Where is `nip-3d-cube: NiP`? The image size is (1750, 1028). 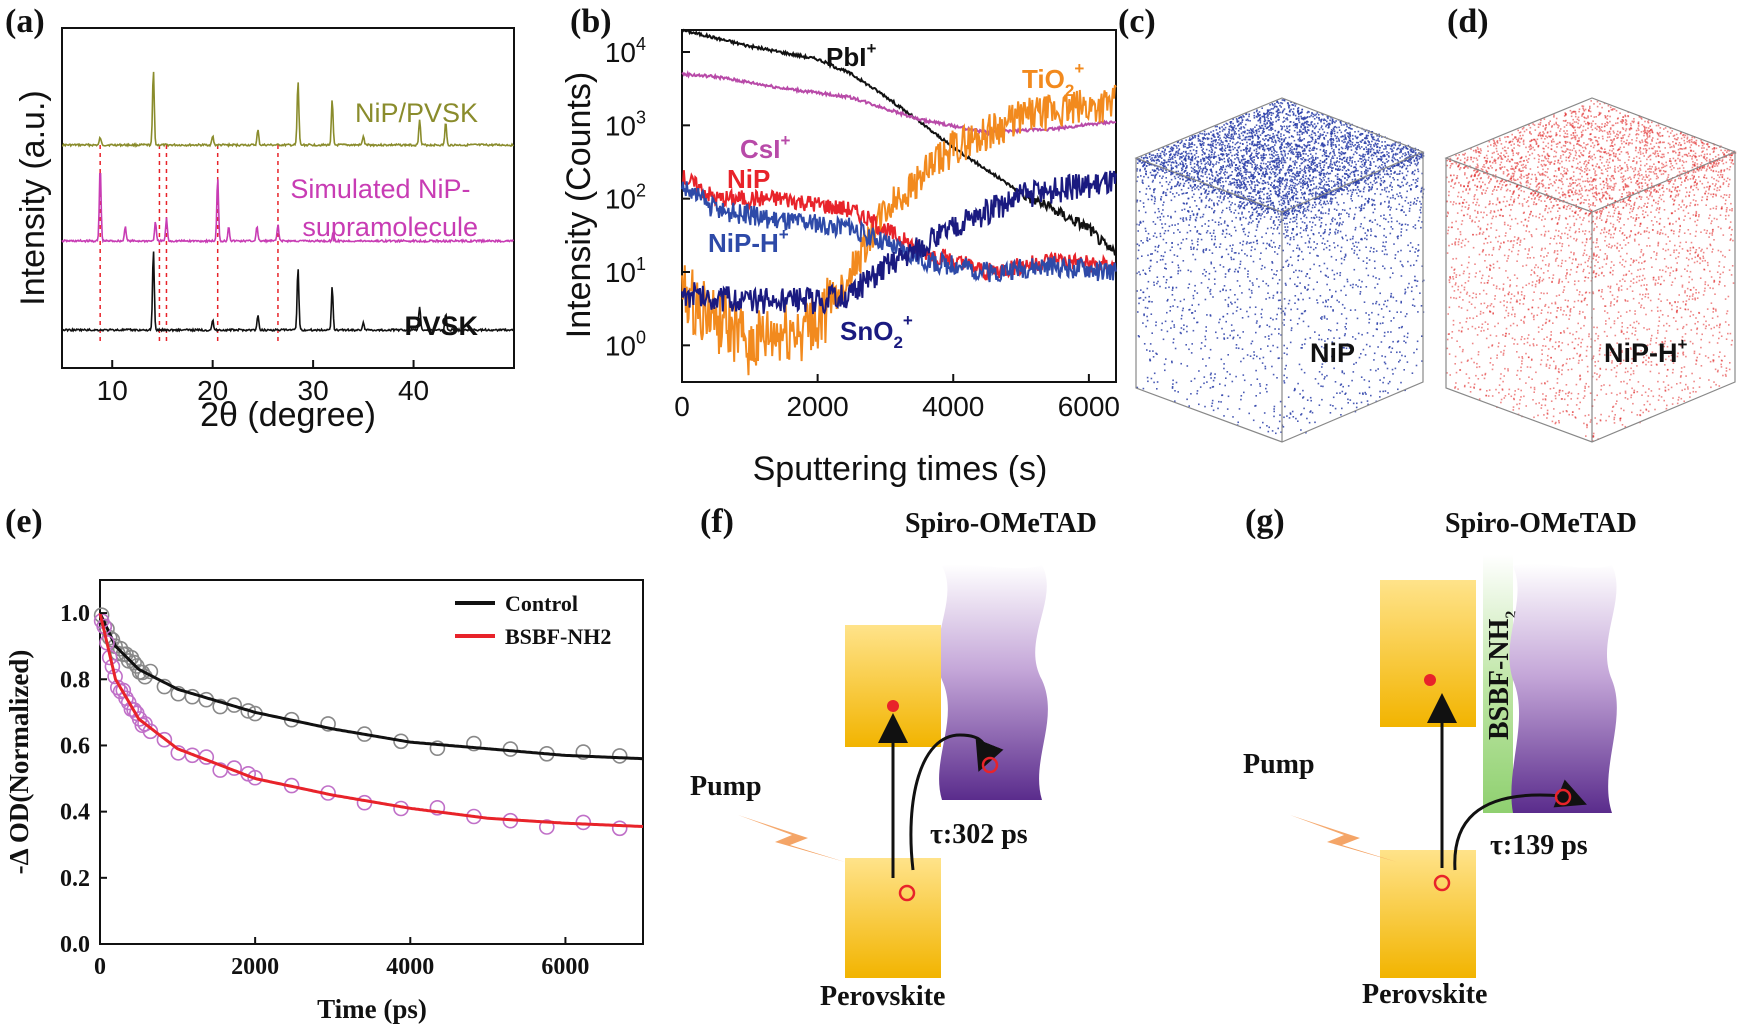
nip-3d-cube: NiP is located at coordinates (1279, 270).